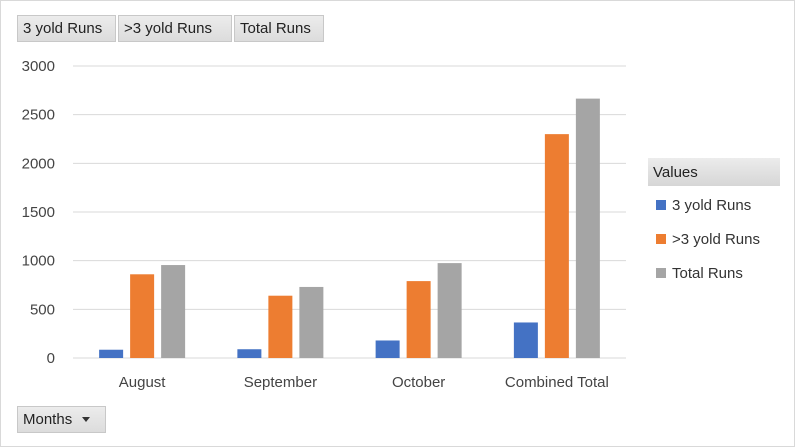  What do you see at coordinates (48, 419) in the screenshot?
I see `months-button-label: Months` at bounding box center [48, 419].